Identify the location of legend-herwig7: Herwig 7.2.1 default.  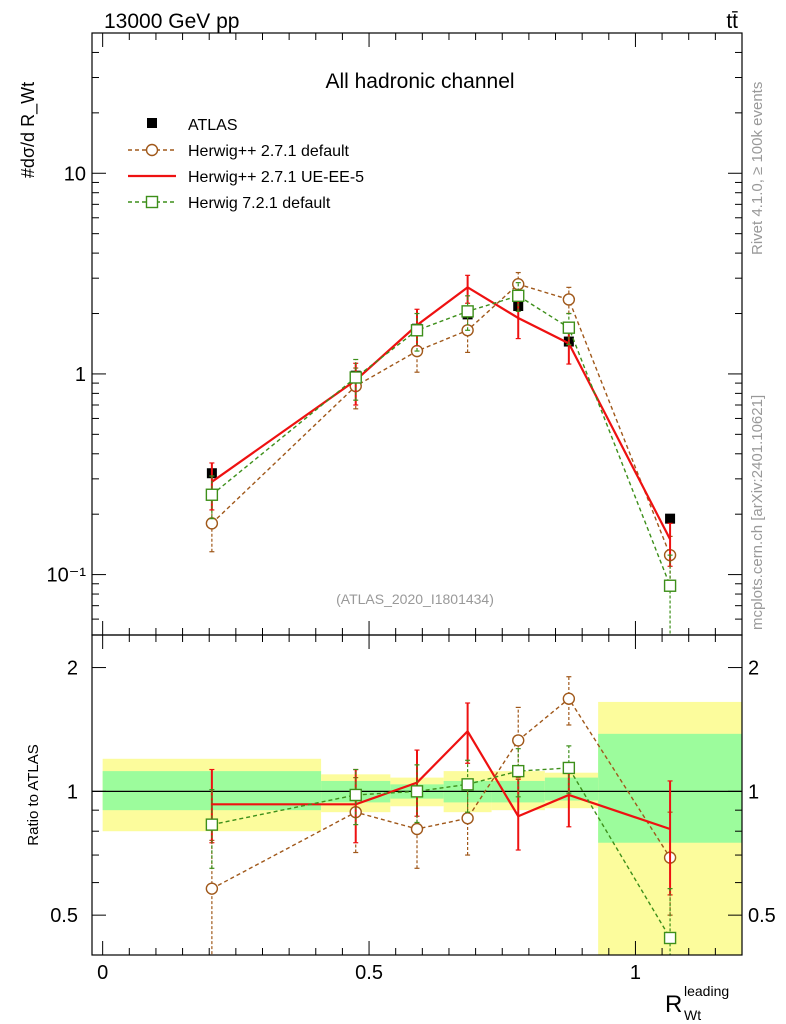
(229, 203).